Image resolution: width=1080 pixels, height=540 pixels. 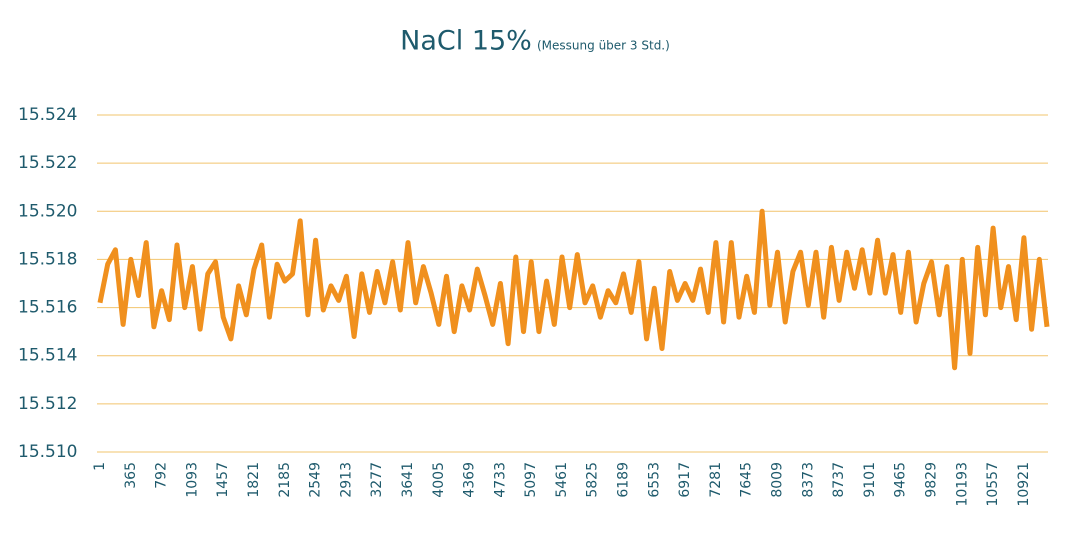 What do you see at coordinates (685, 480) in the screenshot?
I see `x-tick-label: 6917` at bounding box center [685, 480].